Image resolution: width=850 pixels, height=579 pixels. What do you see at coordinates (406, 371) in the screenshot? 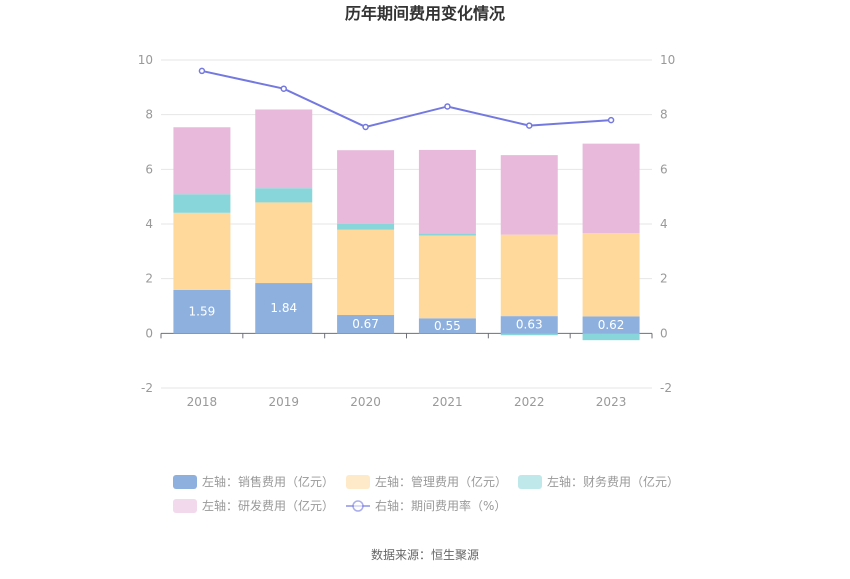
I see `x-axis: 2018 2019 2020 2021 2022 2023` at bounding box center [406, 371].